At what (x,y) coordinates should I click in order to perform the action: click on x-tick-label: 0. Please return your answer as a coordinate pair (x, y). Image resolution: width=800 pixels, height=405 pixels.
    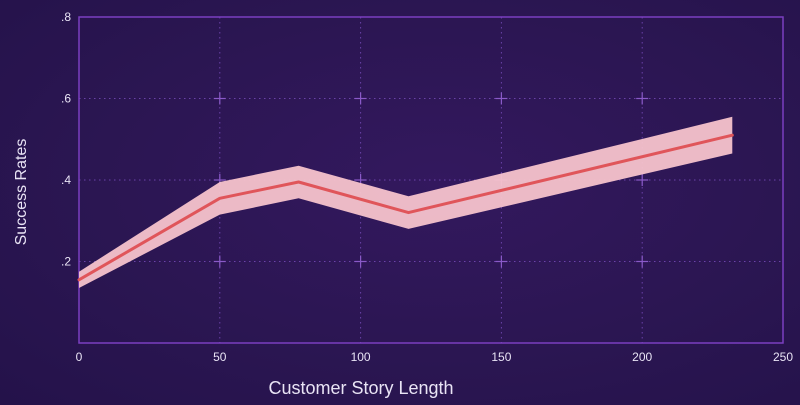
    Looking at the image, I should click on (79, 357).